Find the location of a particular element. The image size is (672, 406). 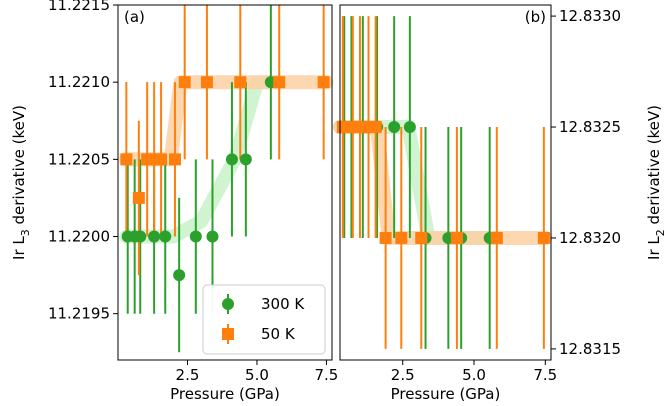

y-tick-label: 12.8320 is located at coordinates (590, 238).